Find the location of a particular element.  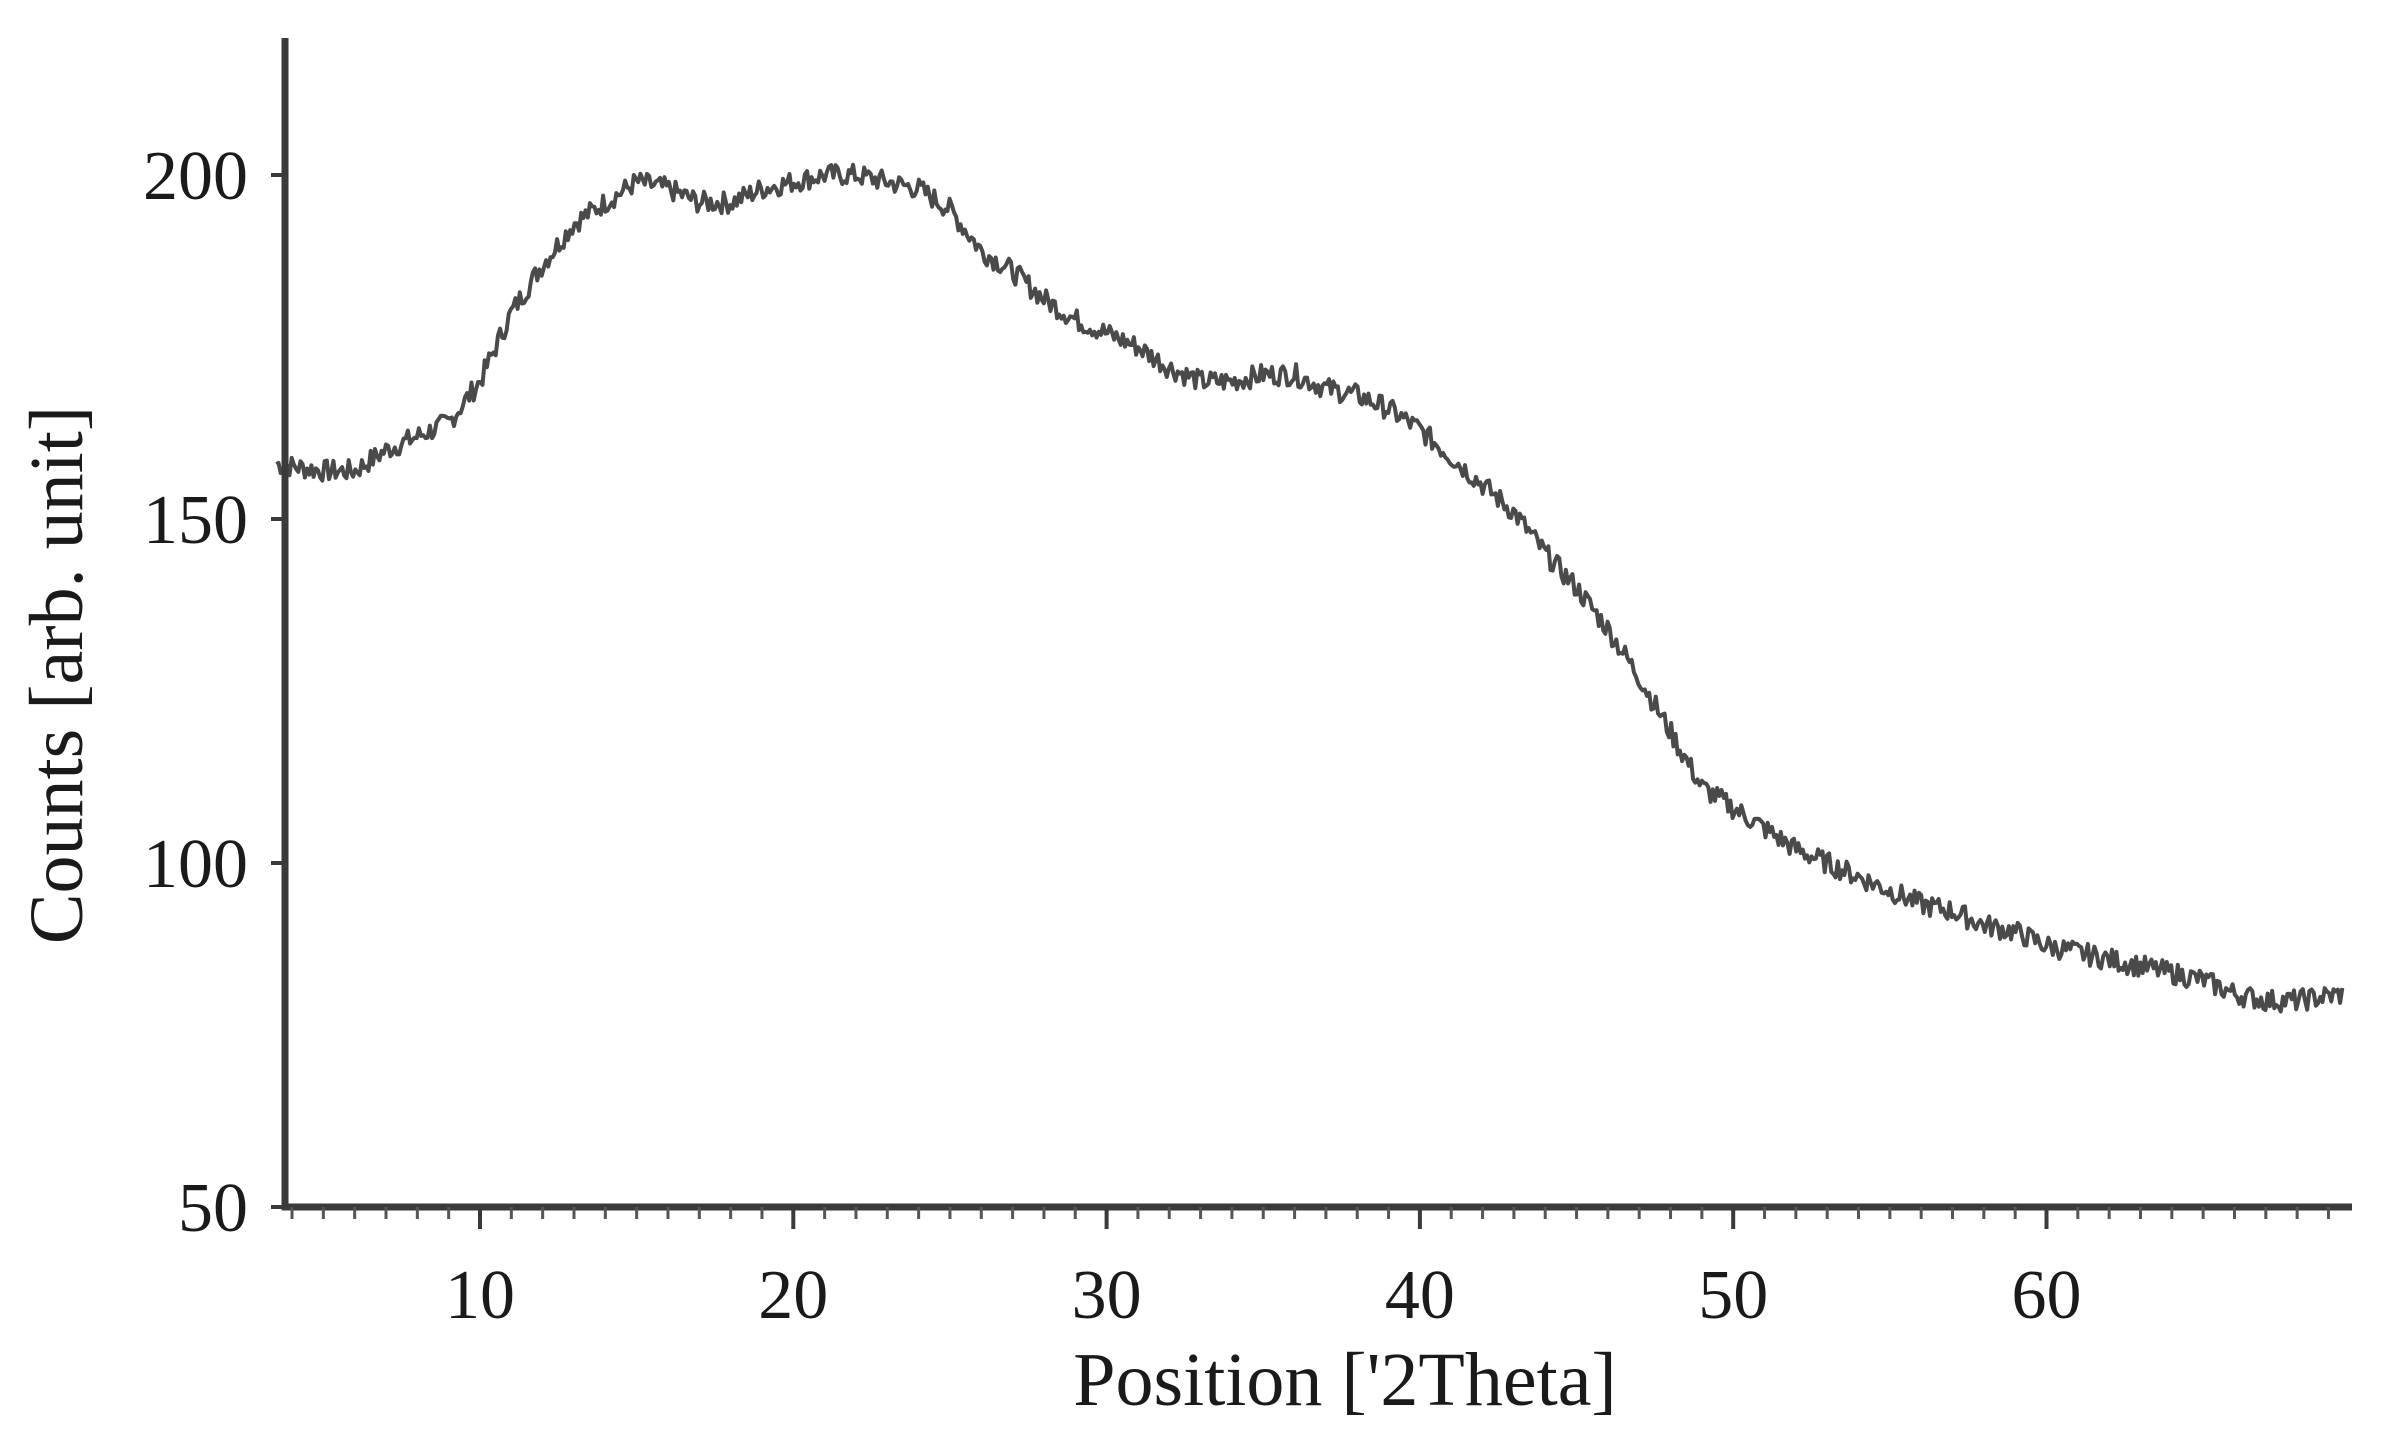

x-tick-label: 30 is located at coordinates (1107, 1295).